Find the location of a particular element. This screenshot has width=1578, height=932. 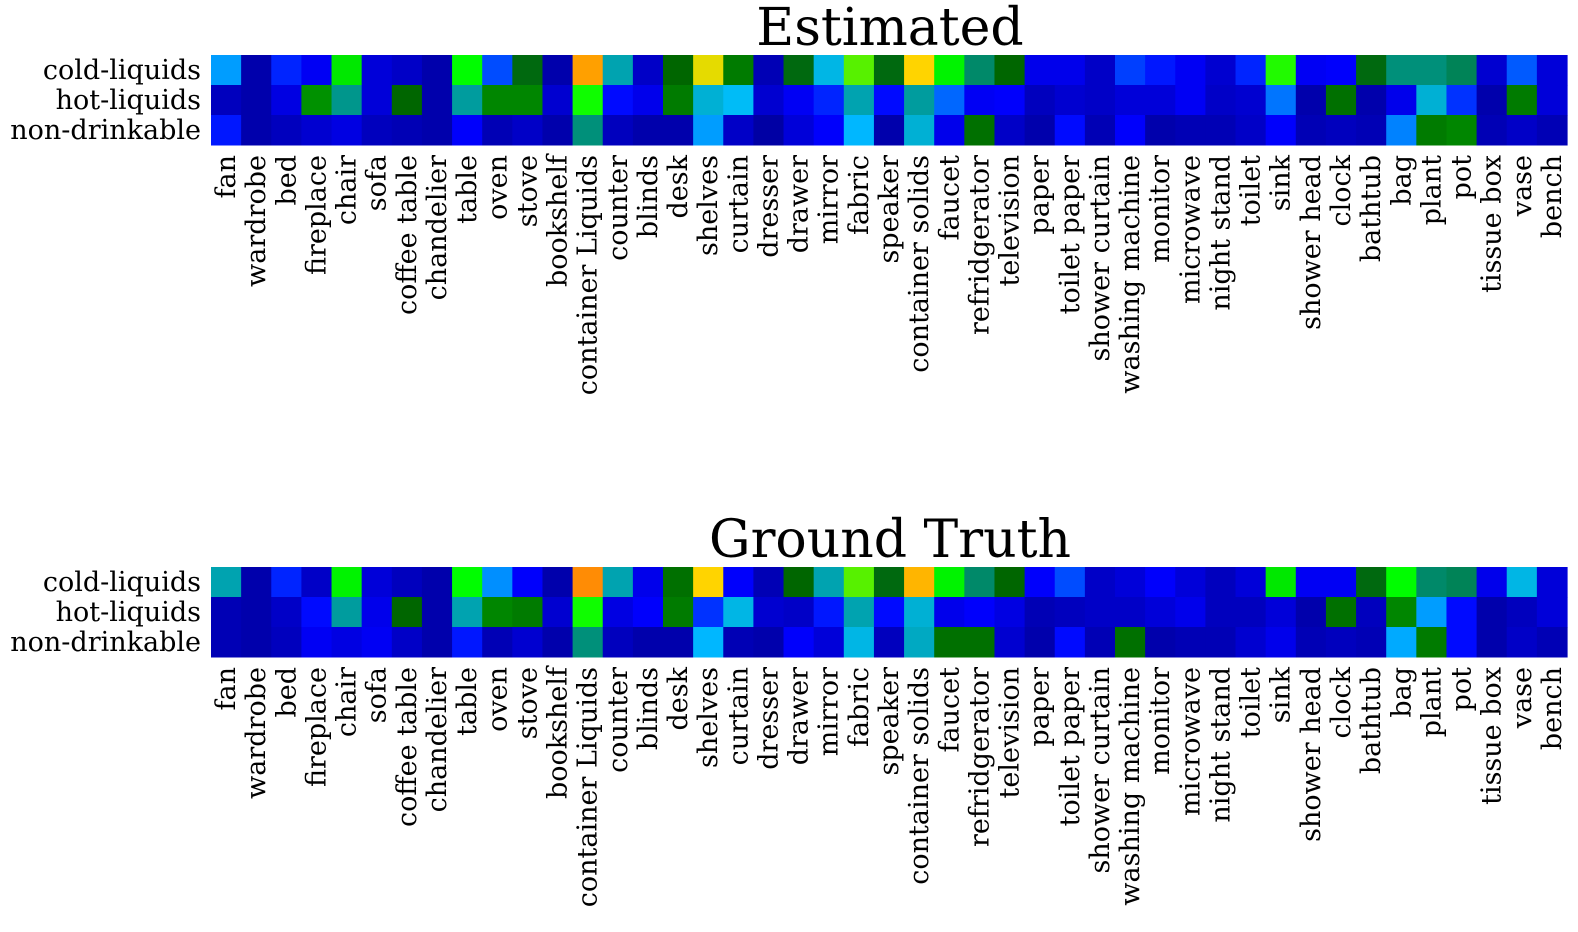

column-label: container solids is located at coordinates (919, 776).